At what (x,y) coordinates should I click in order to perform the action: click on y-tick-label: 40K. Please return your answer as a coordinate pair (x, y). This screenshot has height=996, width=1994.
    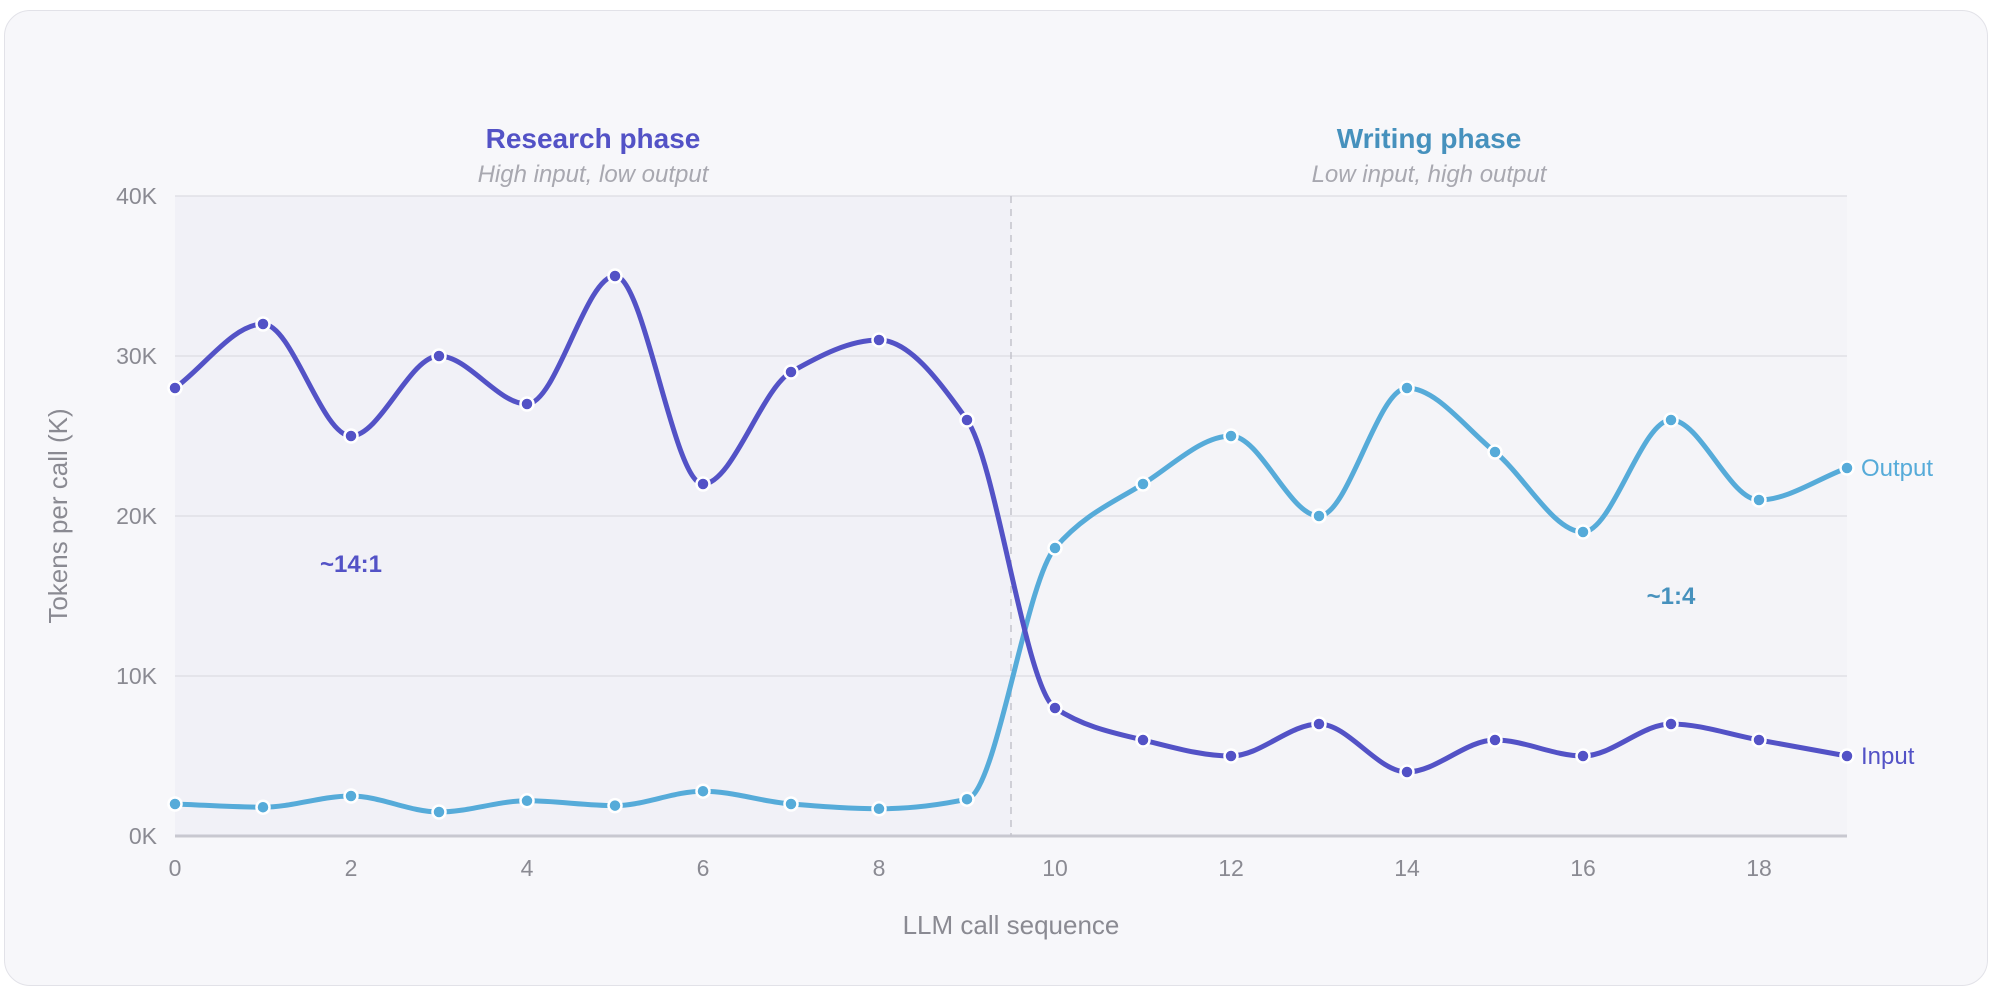
    Looking at the image, I should click on (137, 196).